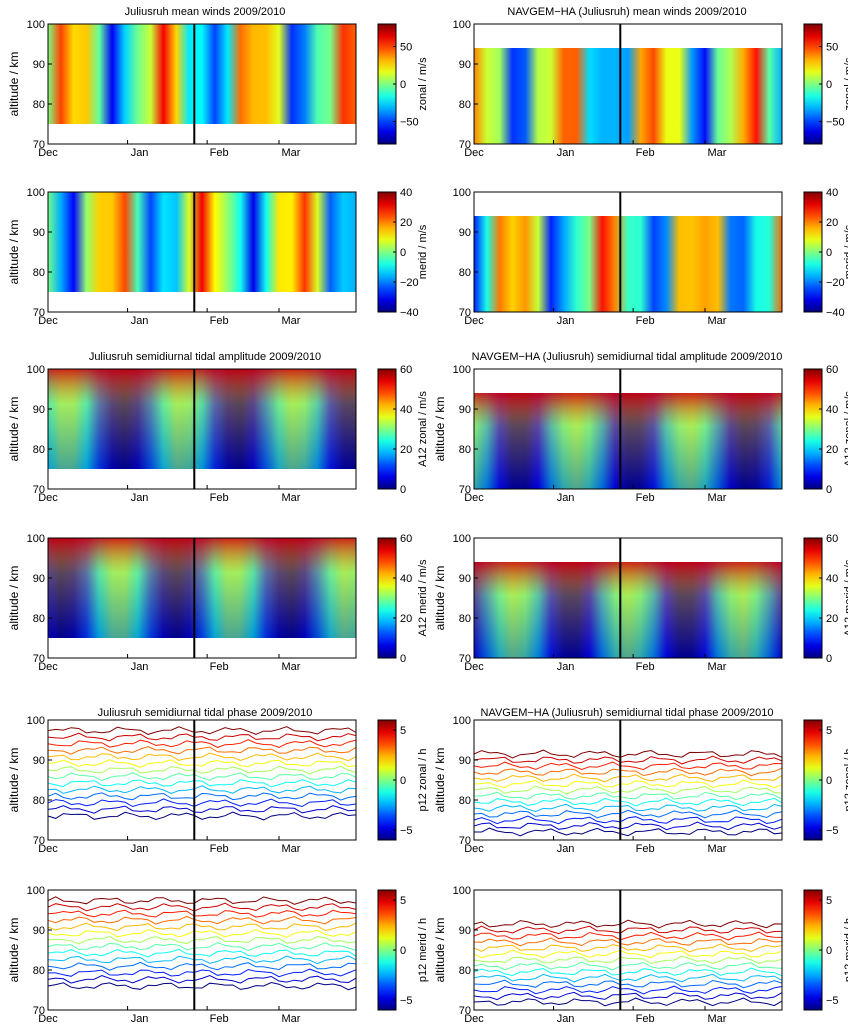 Image resolution: width=848 pixels, height=1028 pixels. I want to click on colorbar-tick-label: −40, so click(409, 313).